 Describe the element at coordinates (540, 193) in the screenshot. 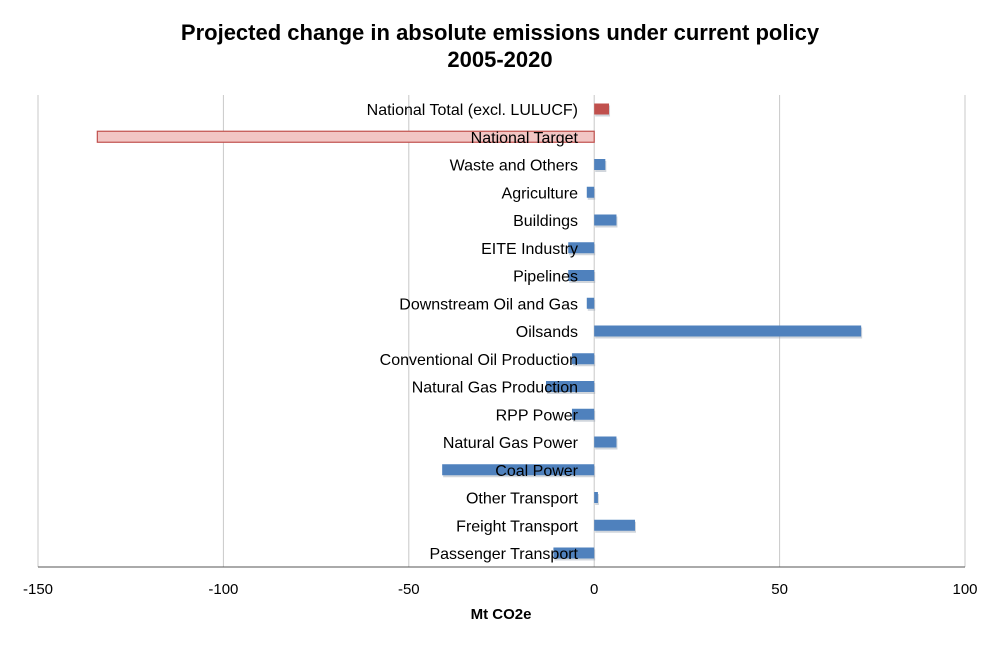

I see `category-label: Agriculture` at that location.